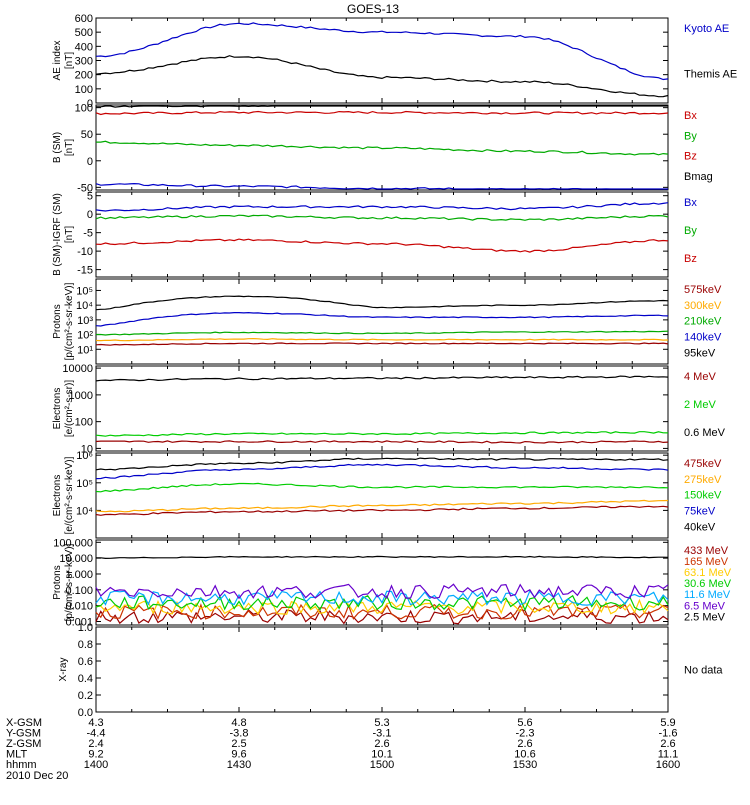  Describe the element at coordinates (382, 765) in the screenshot. I see `ephemeris-value: 1500` at that location.